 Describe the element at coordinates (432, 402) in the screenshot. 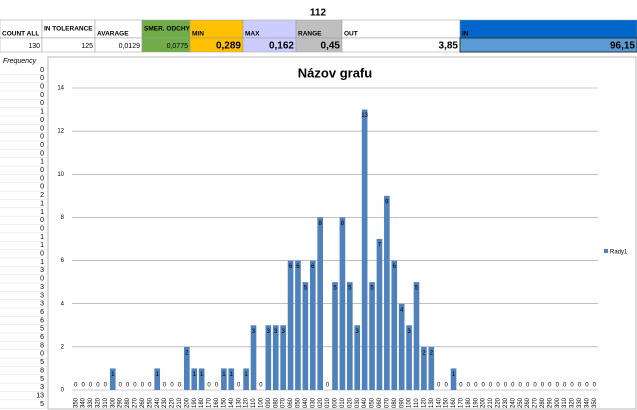

I see `x-tick-label: 130` at that location.